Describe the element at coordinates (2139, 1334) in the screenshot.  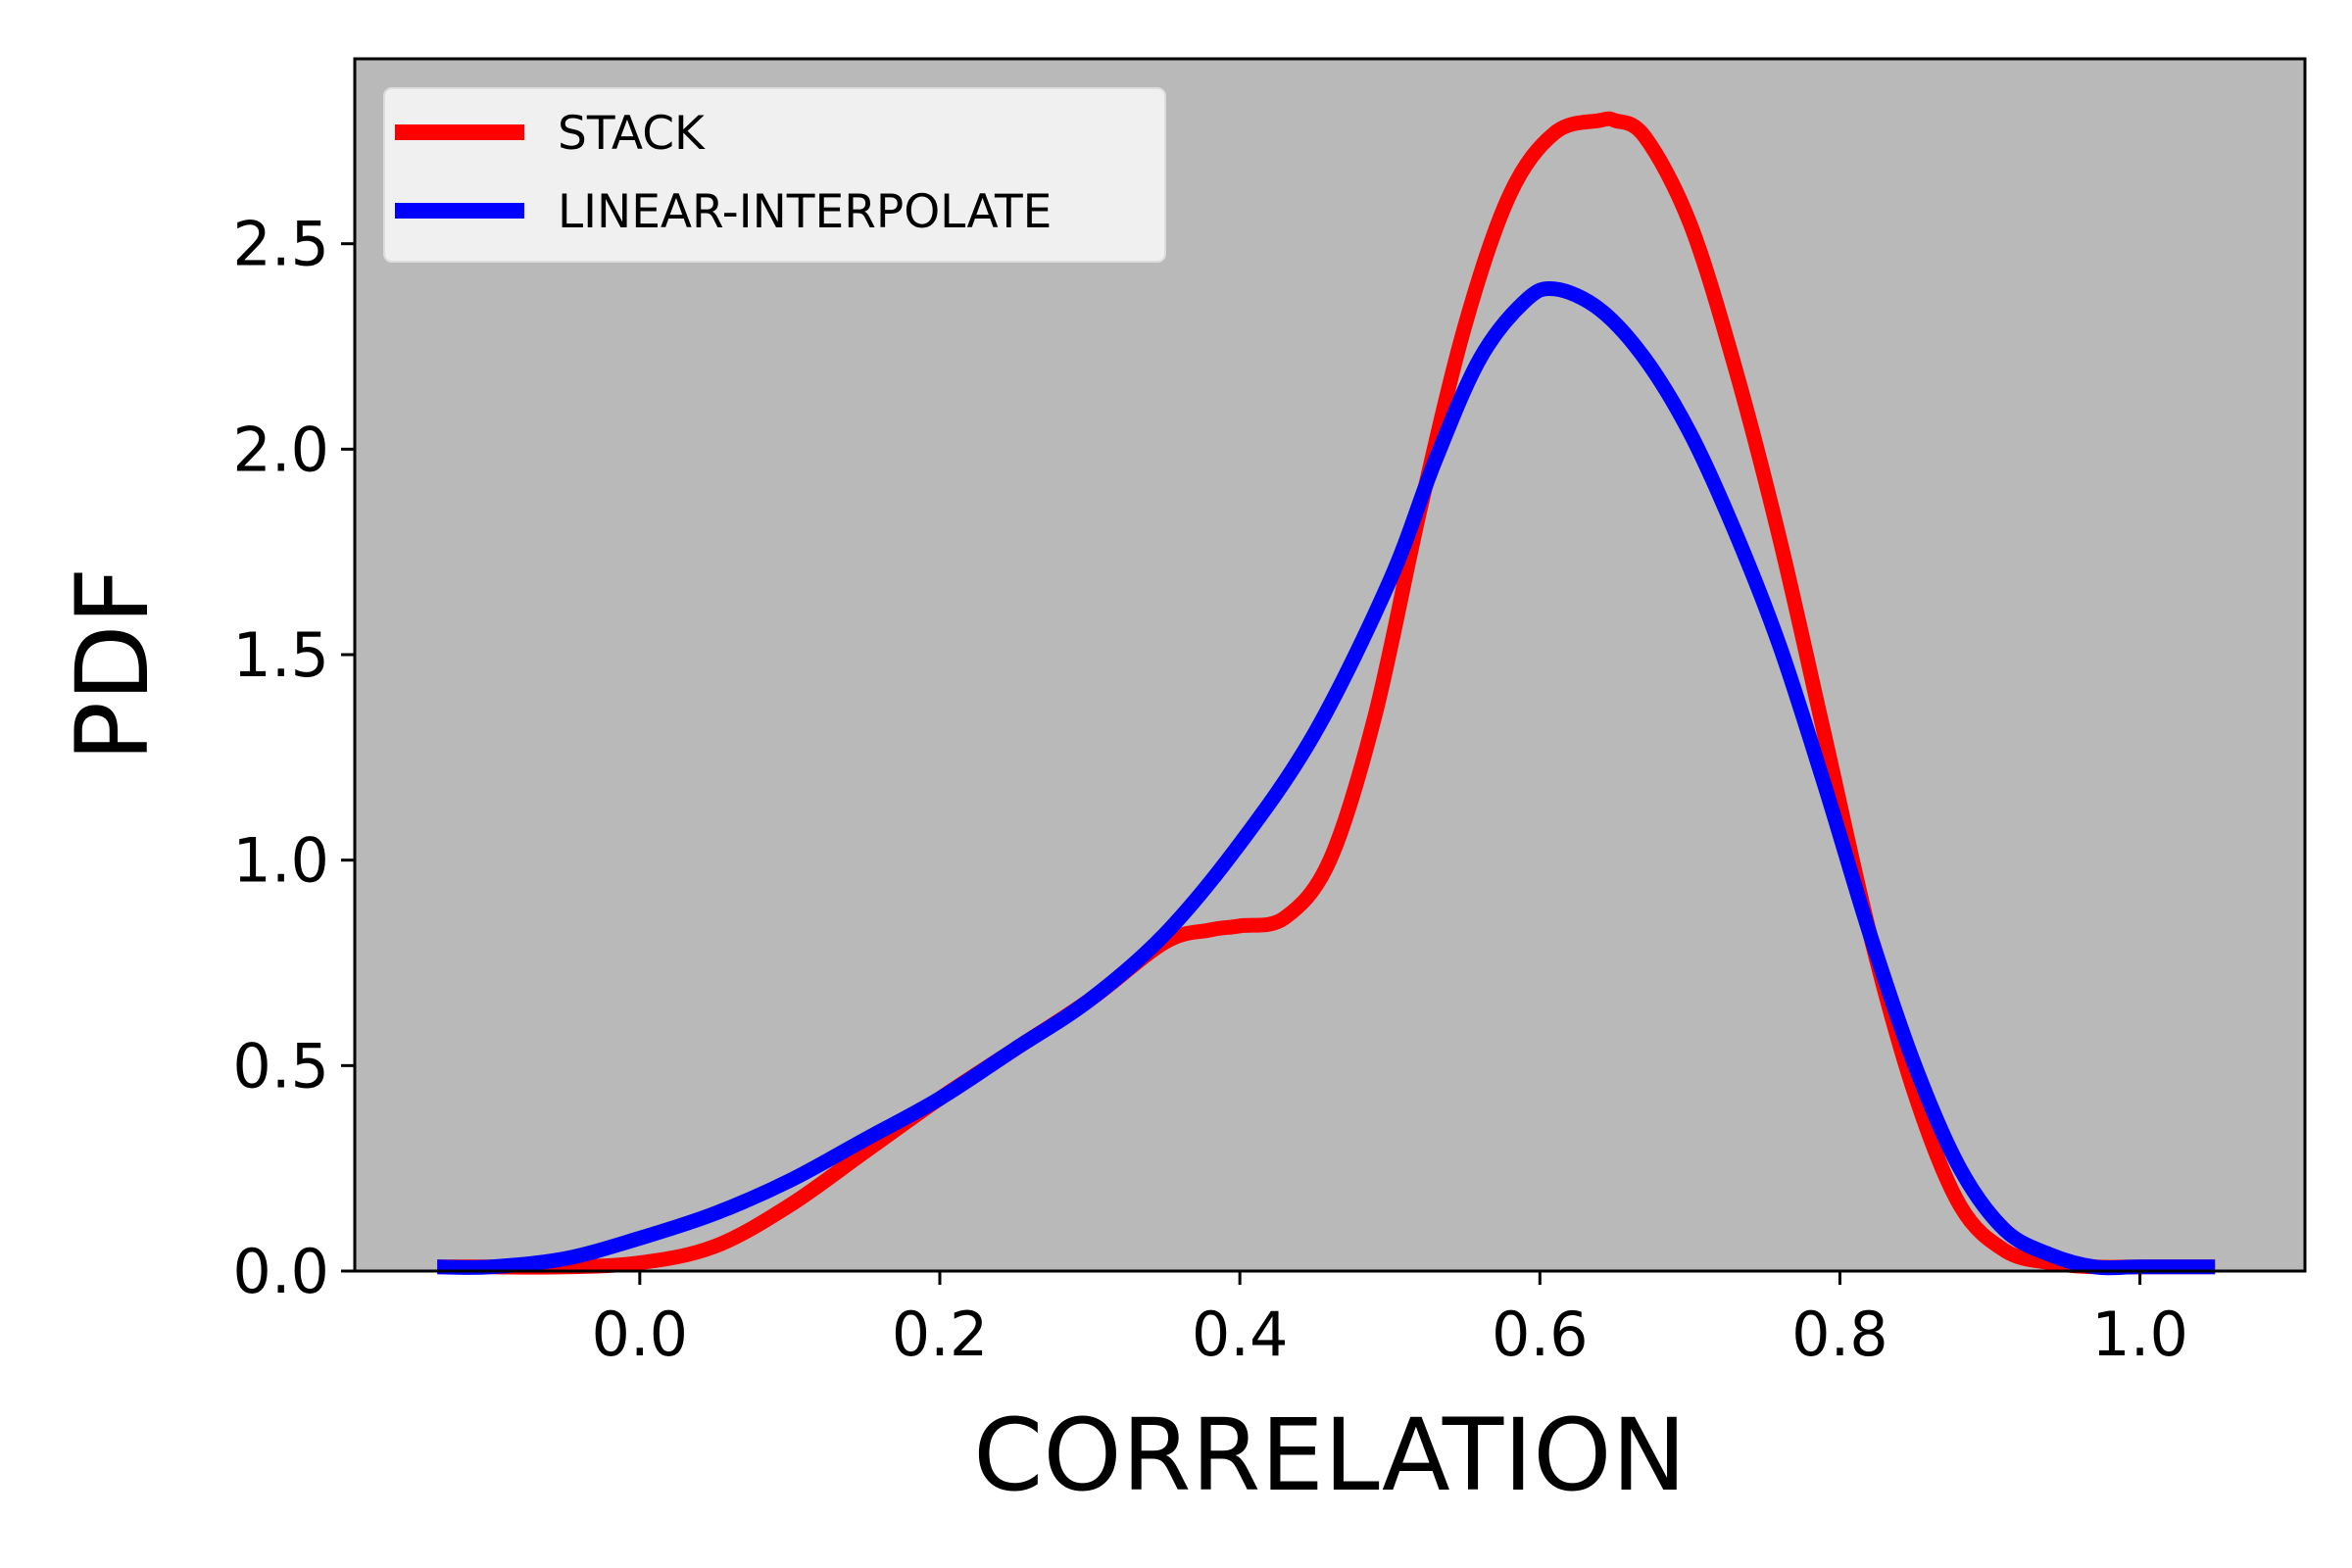
I see `x-tick-label: 1.0` at that location.